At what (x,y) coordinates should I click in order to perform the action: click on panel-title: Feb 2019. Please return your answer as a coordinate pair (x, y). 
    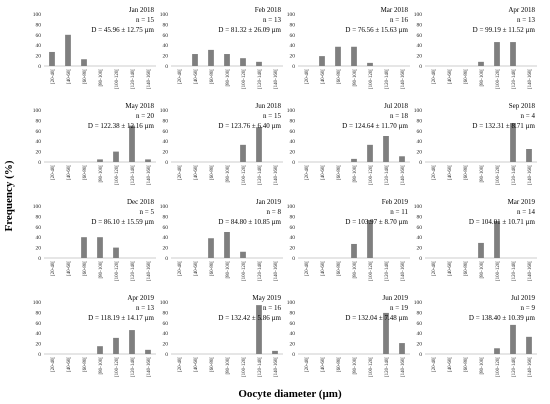
    Looking at the image, I should click on (395, 202).